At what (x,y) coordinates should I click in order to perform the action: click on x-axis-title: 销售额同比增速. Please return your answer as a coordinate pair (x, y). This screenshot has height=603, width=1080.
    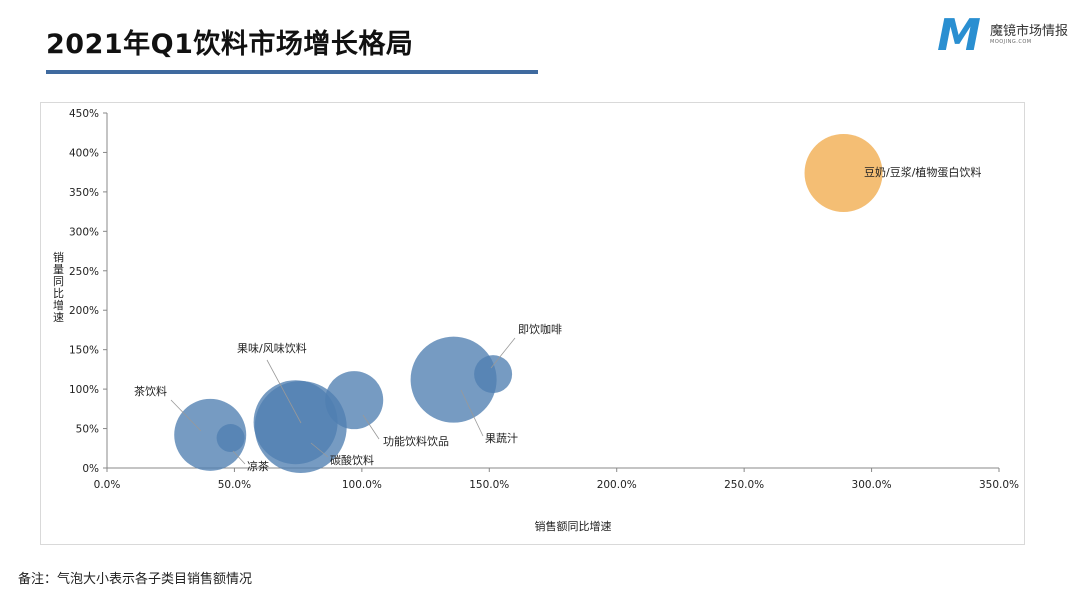
    Looking at the image, I should click on (573, 526).